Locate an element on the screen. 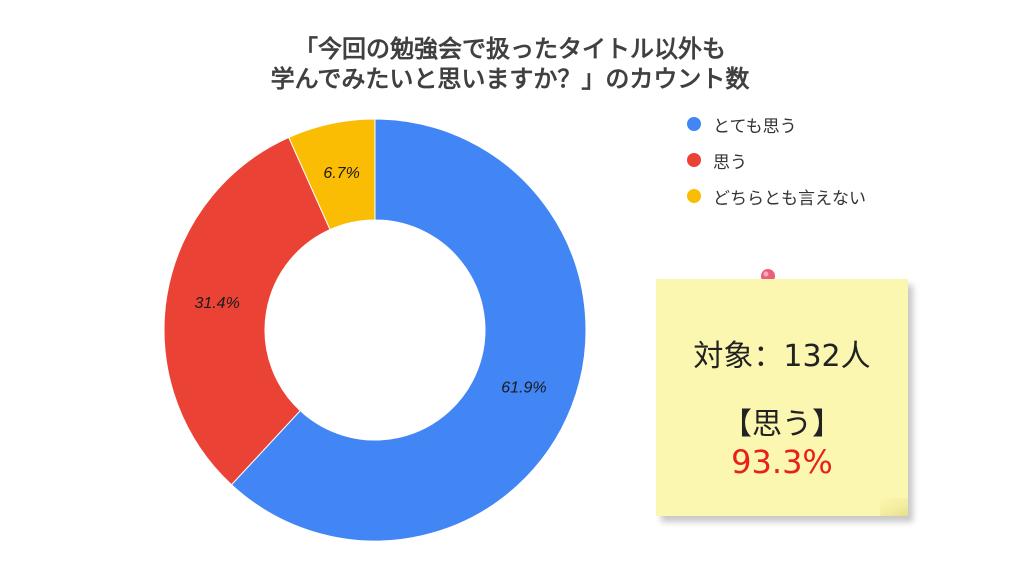 The height and width of the screenshot is (576, 1024). slice-label-3: 6.7% is located at coordinates (341, 173).